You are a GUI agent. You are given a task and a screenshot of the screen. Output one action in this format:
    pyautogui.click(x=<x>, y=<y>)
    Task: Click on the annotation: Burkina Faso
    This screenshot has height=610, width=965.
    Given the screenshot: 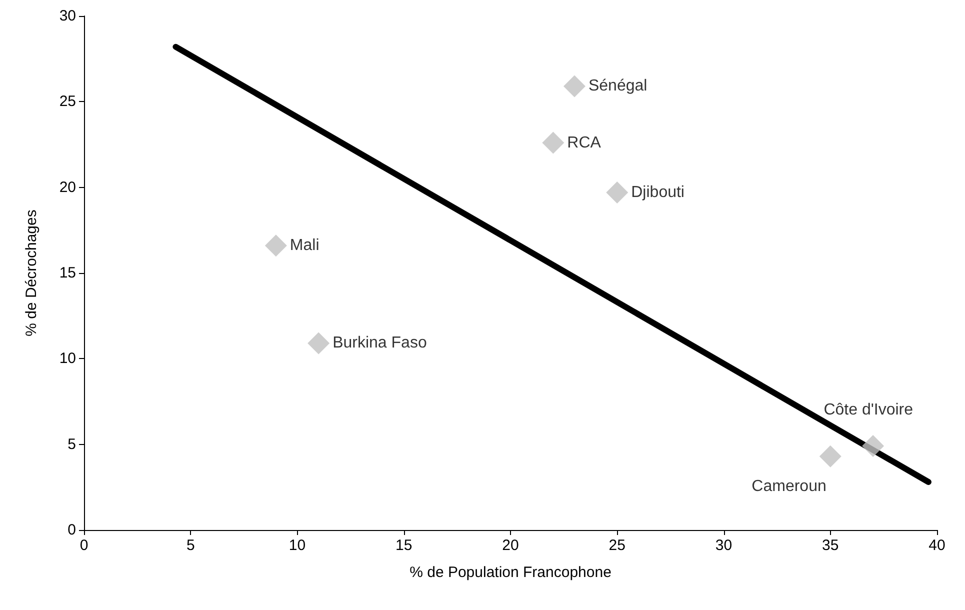 What is the action you would take?
    pyautogui.click(x=379, y=343)
    